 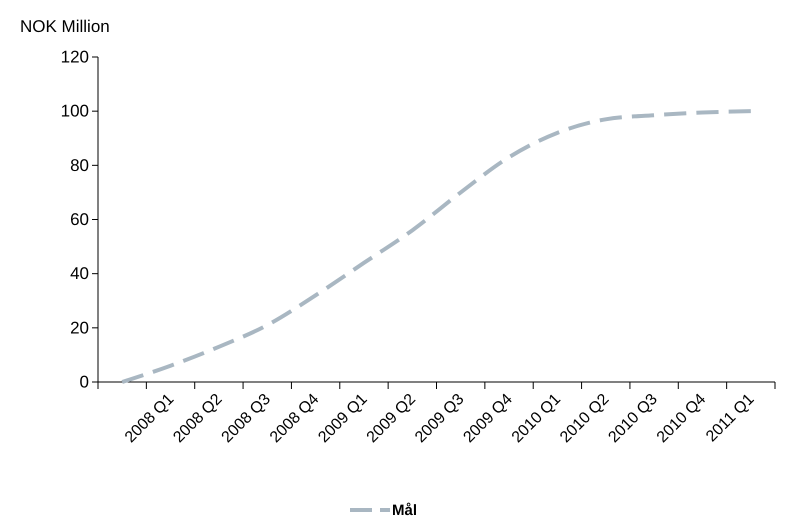 What do you see at coordinates (74, 56) in the screenshot?
I see `y-tick-label: 120` at bounding box center [74, 56].